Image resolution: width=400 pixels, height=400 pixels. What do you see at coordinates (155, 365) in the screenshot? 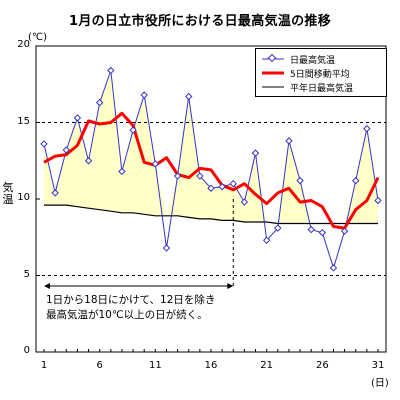
I see `x-tick-label: 11` at bounding box center [155, 365].